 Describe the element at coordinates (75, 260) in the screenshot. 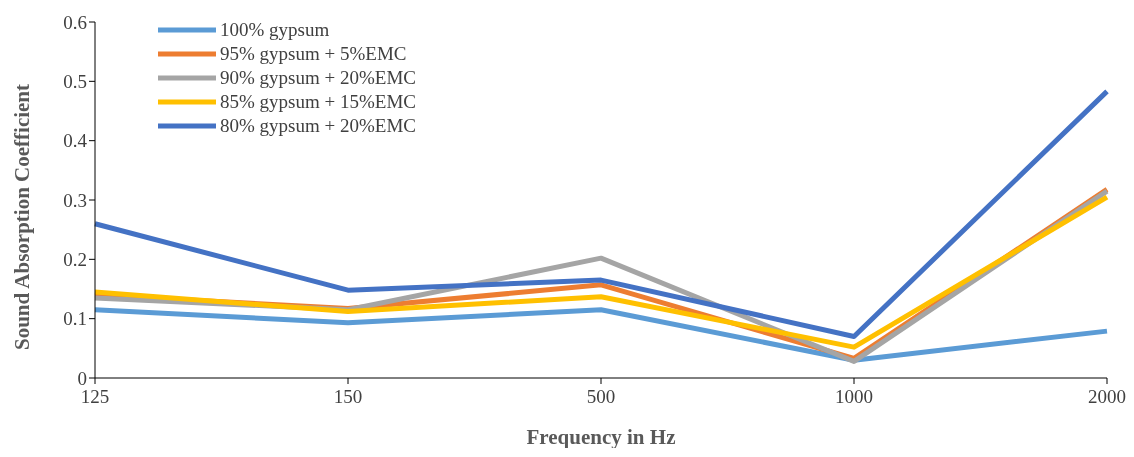

I see `y-tick-label: 0.2` at that location.